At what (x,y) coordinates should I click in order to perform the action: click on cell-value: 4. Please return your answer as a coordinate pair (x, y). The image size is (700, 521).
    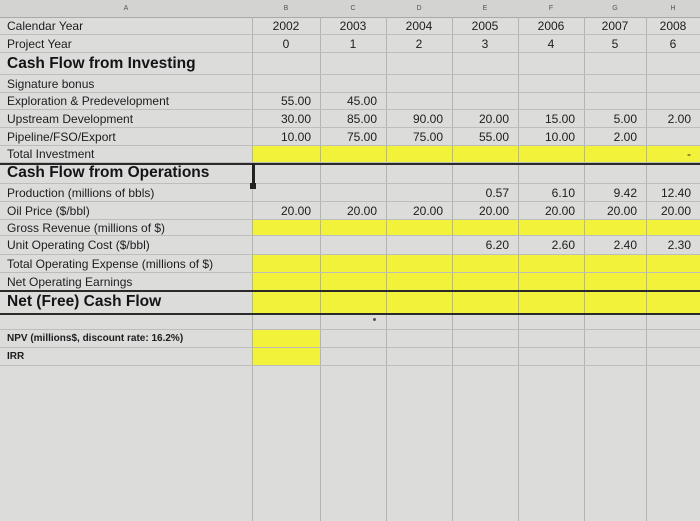
    Looking at the image, I should click on (551, 43).